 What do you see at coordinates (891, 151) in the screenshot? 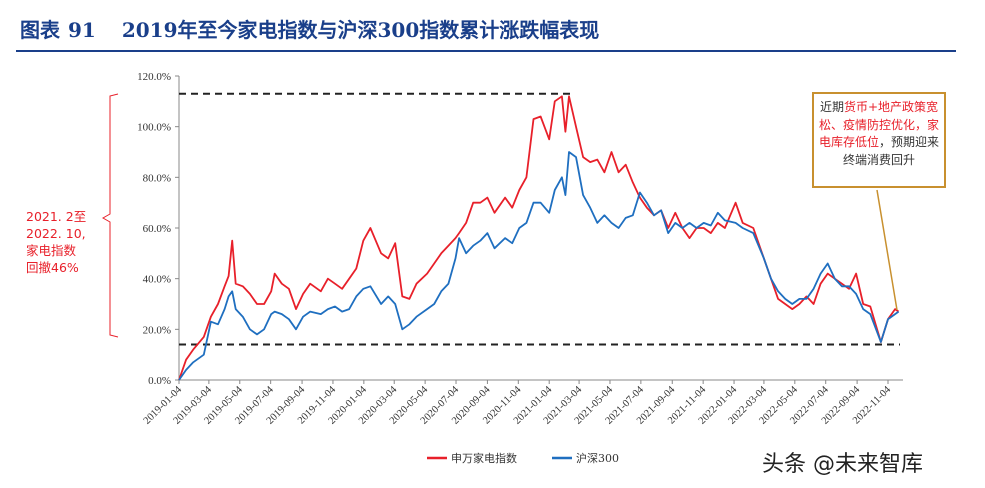
I see `callout-text: ，预期迎来终端消费回升` at bounding box center [891, 151].